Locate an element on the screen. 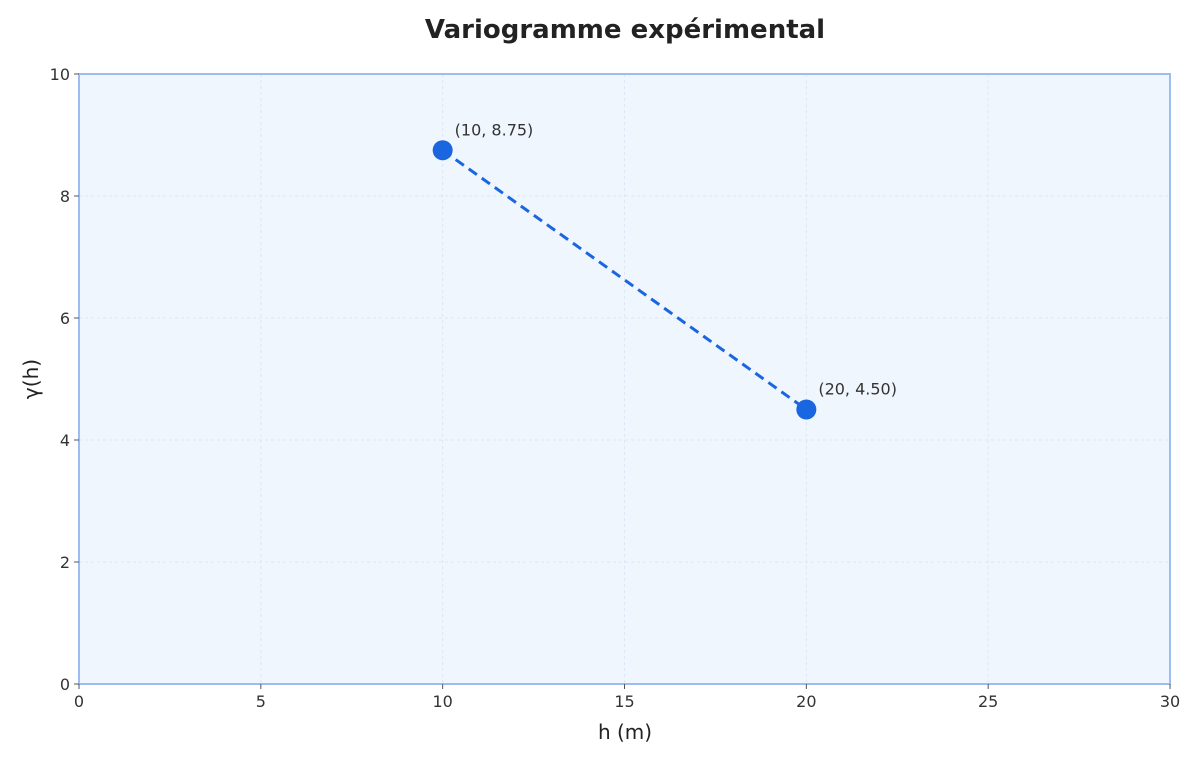  y-tick-label: 2 is located at coordinates (65, 562).